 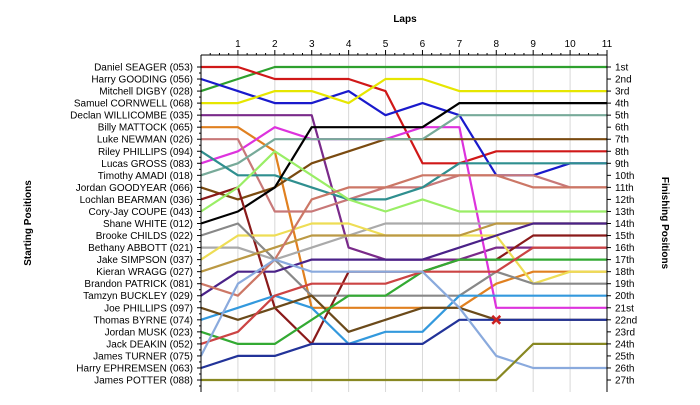 I want to click on x-tick-label-5: 5, so click(x=386, y=44).